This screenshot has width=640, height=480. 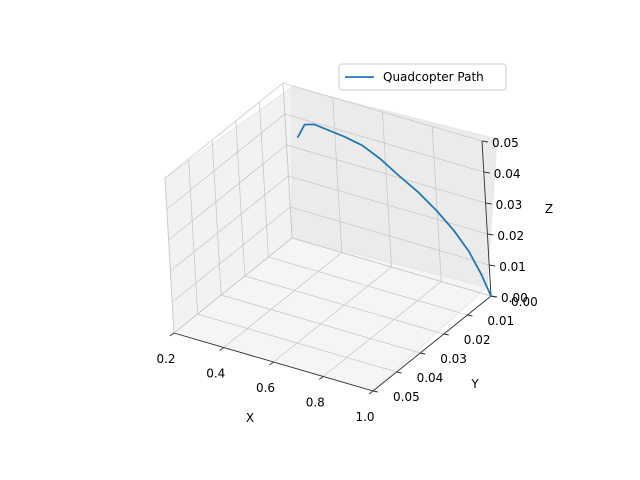 What do you see at coordinates (505, 143) in the screenshot?
I see `z-tick-label: 0.05` at bounding box center [505, 143].